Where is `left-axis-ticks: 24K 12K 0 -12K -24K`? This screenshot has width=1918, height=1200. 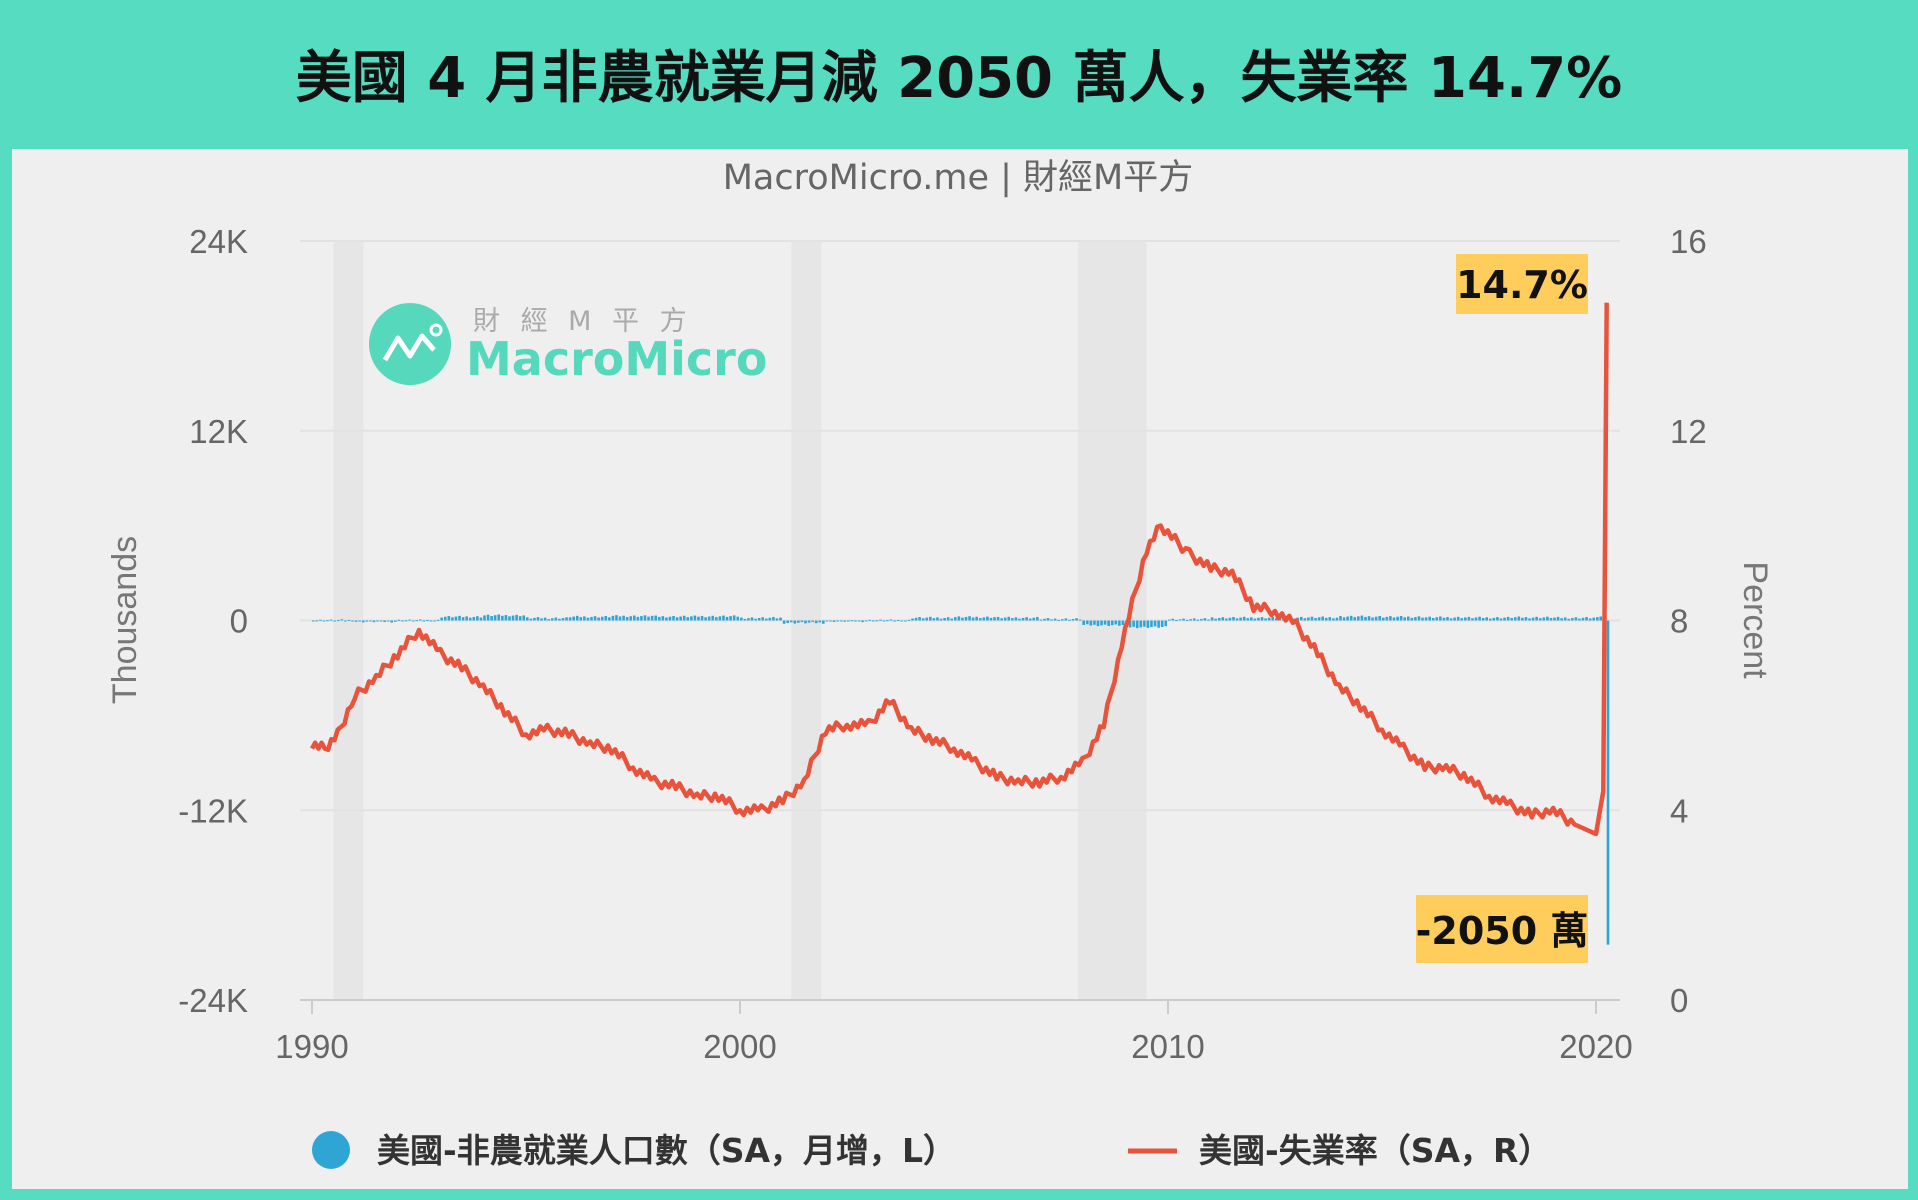
left-axis-ticks: 24K 12K 0 -12K -24K is located at coordinates (213, 621).